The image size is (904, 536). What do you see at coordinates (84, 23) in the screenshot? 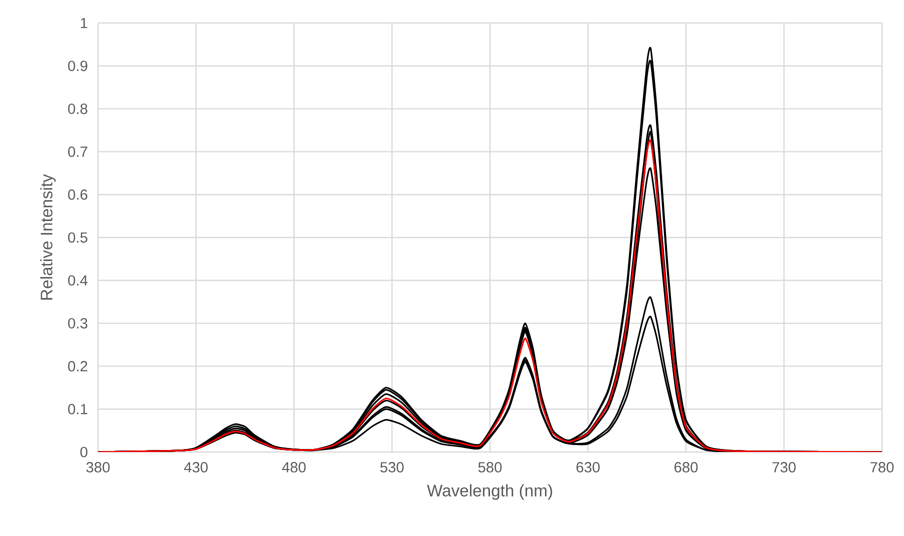
I see `y-tick-label: 1` at bounding box center [84, 23].